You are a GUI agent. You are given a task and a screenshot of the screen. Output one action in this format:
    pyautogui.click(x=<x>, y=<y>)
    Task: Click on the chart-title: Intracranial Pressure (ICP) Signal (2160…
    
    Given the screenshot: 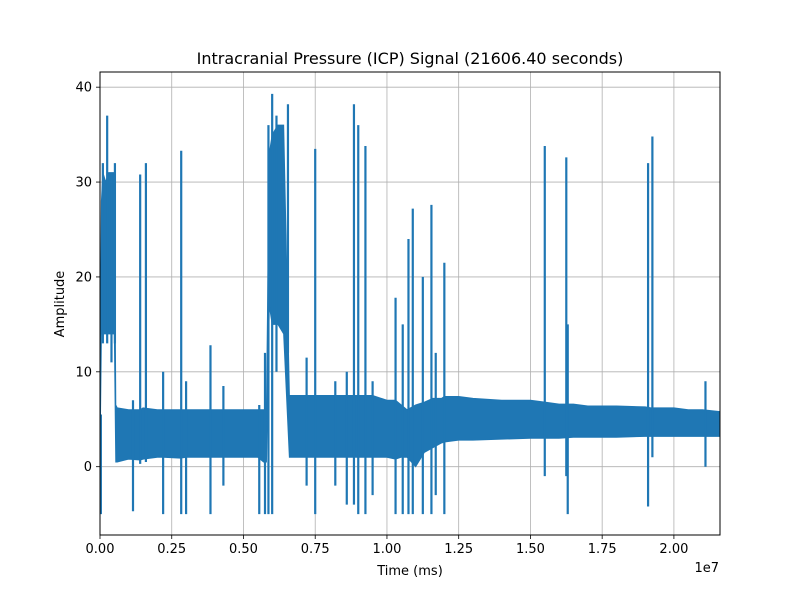 What is the action you would take?
    pyautogui.click(x=410, y=58)
    